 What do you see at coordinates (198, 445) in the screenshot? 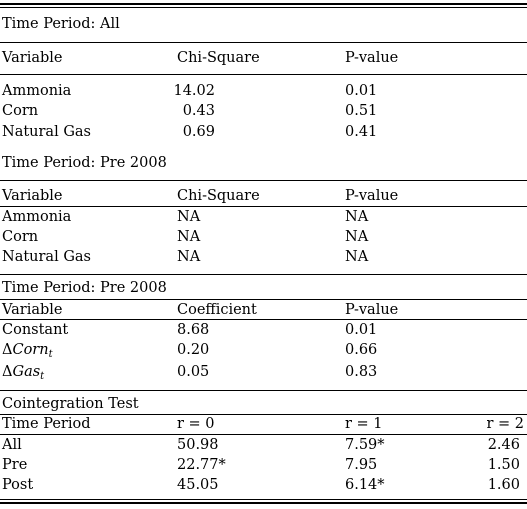
I see `cell-value: 50.98` at bounding box center [198, 445].